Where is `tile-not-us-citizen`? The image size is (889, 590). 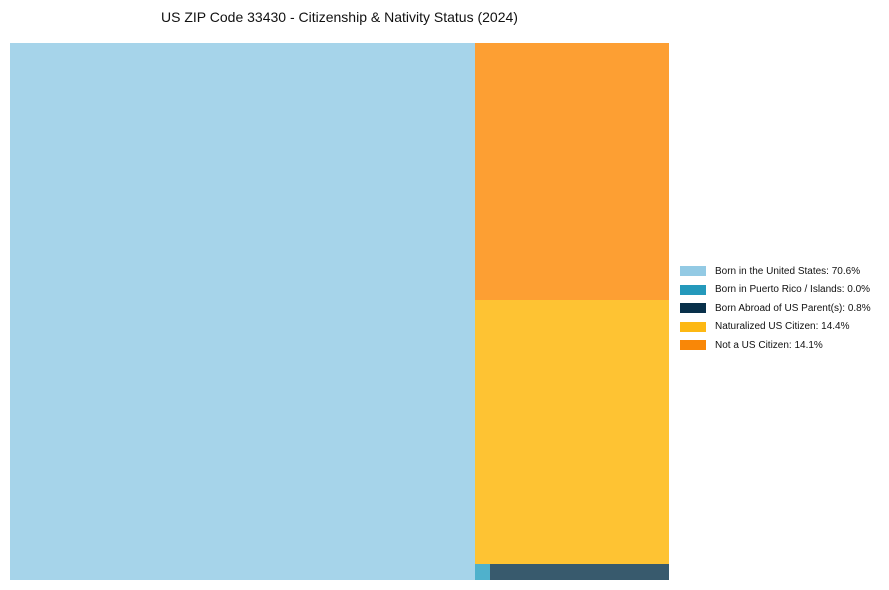 tile-not-us-citizen is located at coordinates (572, 171).